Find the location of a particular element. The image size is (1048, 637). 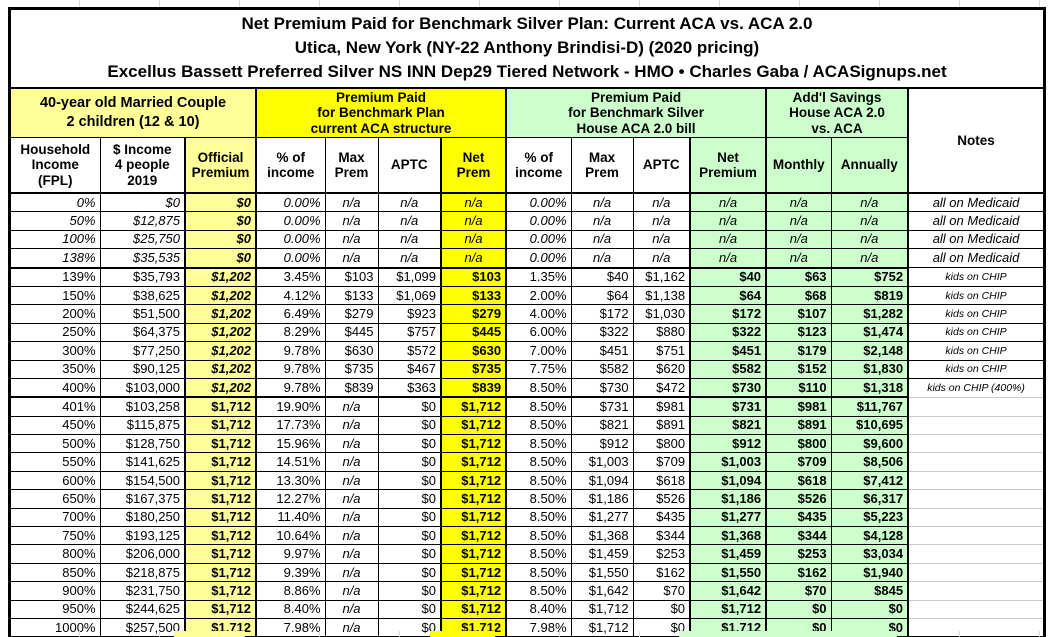

gridline-fill-bright-yellow is located at coordinates (462, 634).